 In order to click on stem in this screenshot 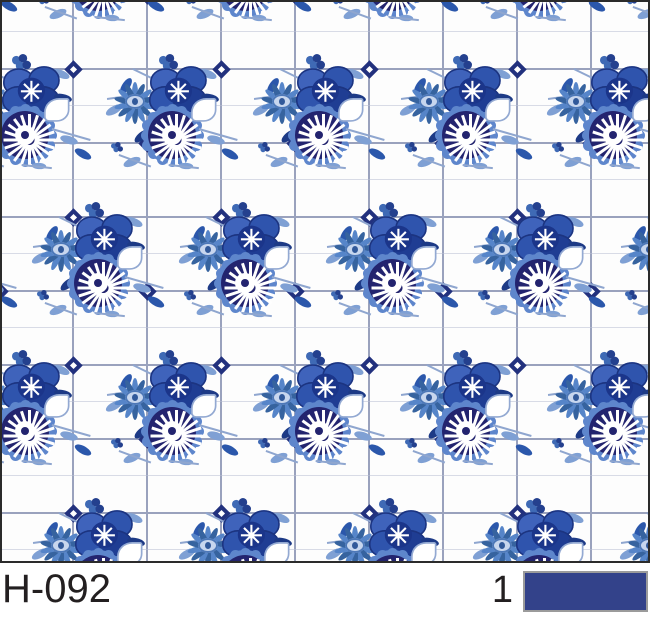, I will do `click(9, 282)`.